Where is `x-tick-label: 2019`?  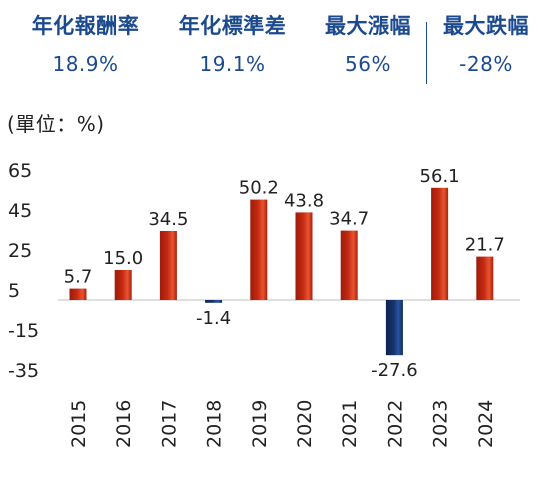
x-tick-label: 2019 is located at coordinates (260, 424).